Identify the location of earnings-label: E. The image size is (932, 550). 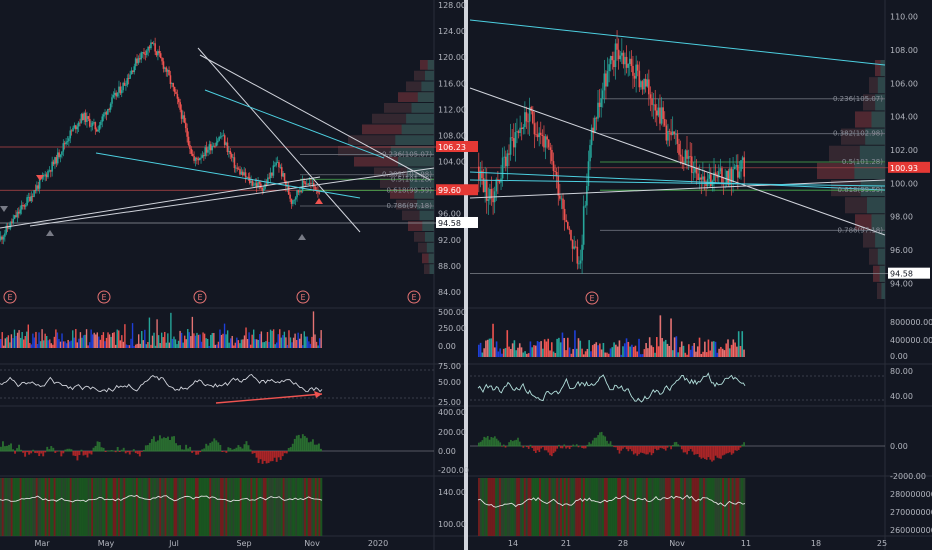
(9, 297).